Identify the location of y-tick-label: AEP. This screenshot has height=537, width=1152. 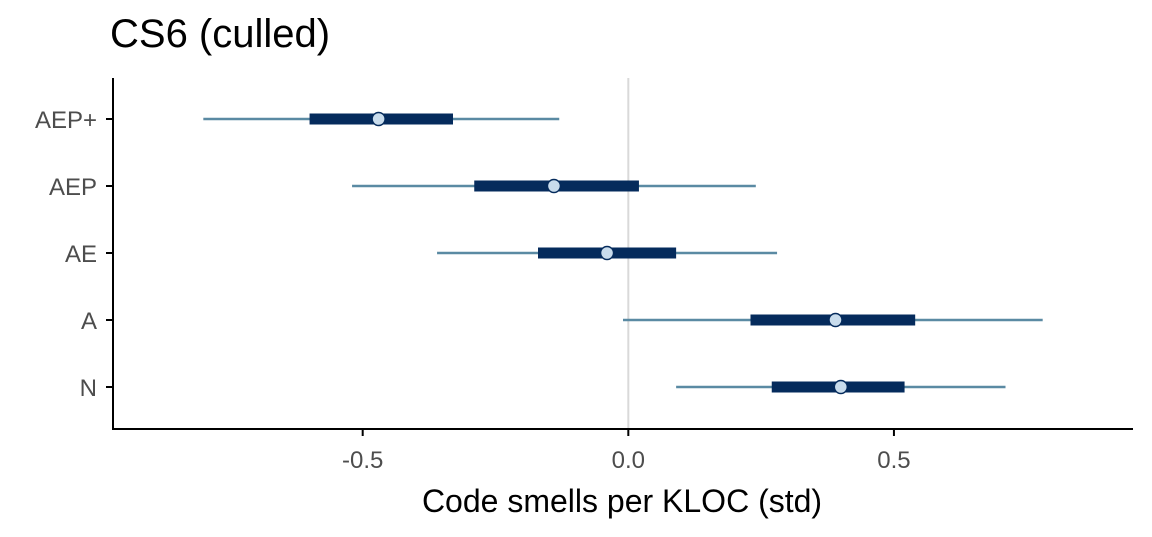
(73, 187).